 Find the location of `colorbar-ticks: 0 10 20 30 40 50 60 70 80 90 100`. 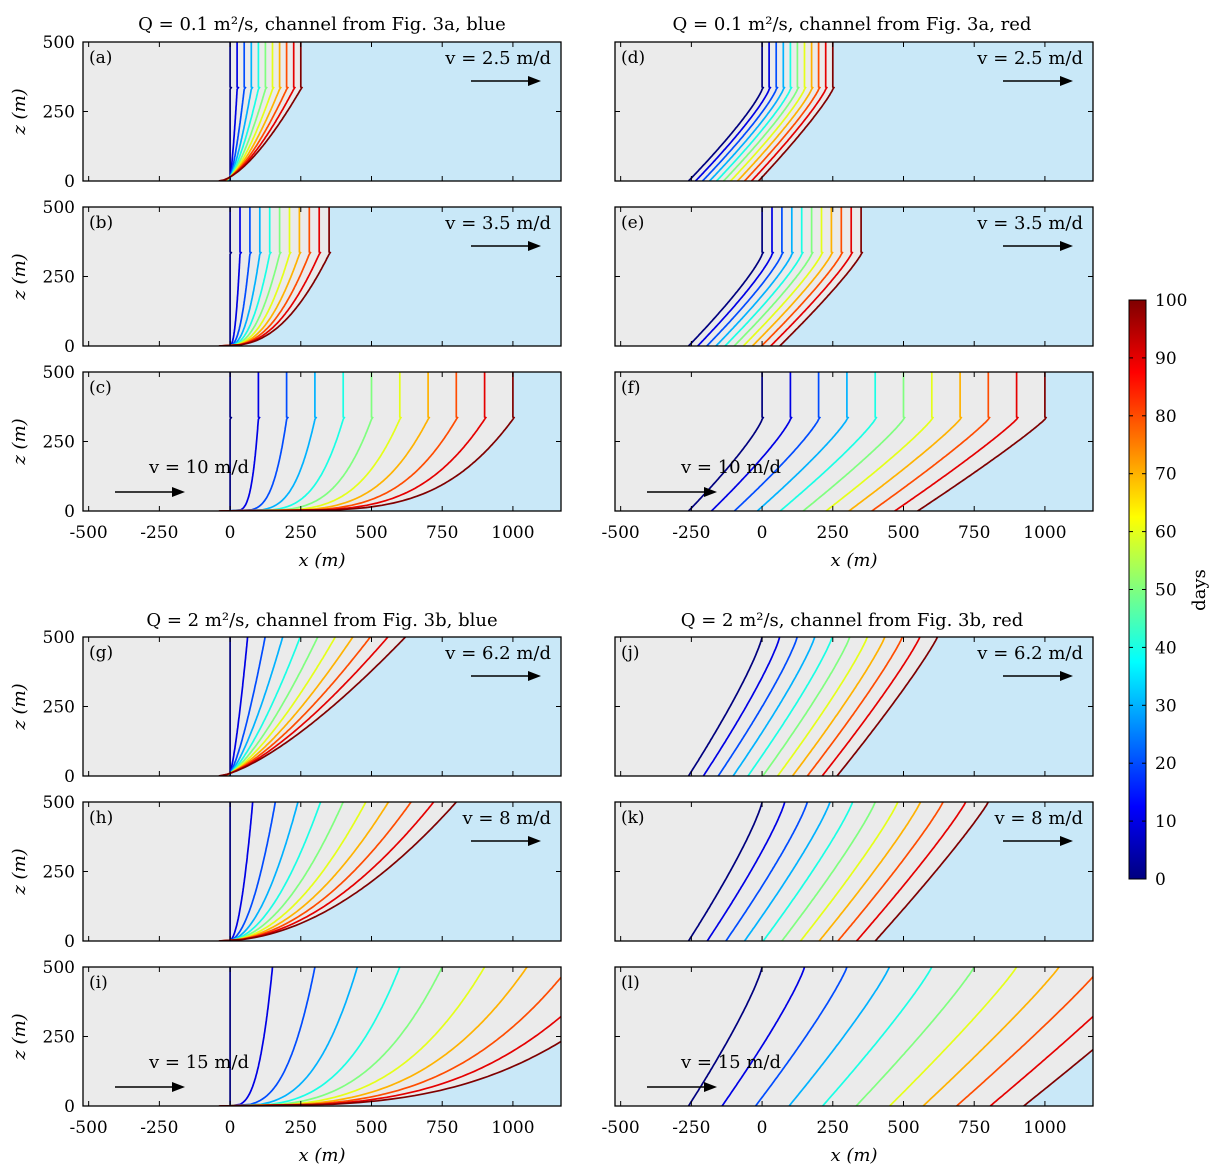

colorbar-ticks: 0 10 20 30 40 50 60 70 80 90 100 is located at coordinates (1158, 590).